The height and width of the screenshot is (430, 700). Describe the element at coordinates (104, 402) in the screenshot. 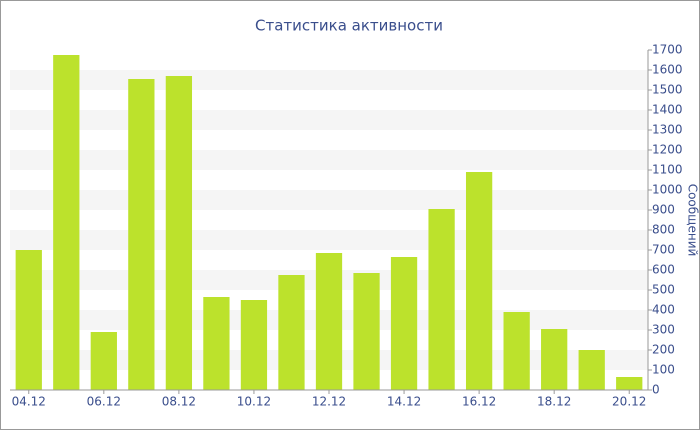

I see `x-tick-label: 06.12` at that location.